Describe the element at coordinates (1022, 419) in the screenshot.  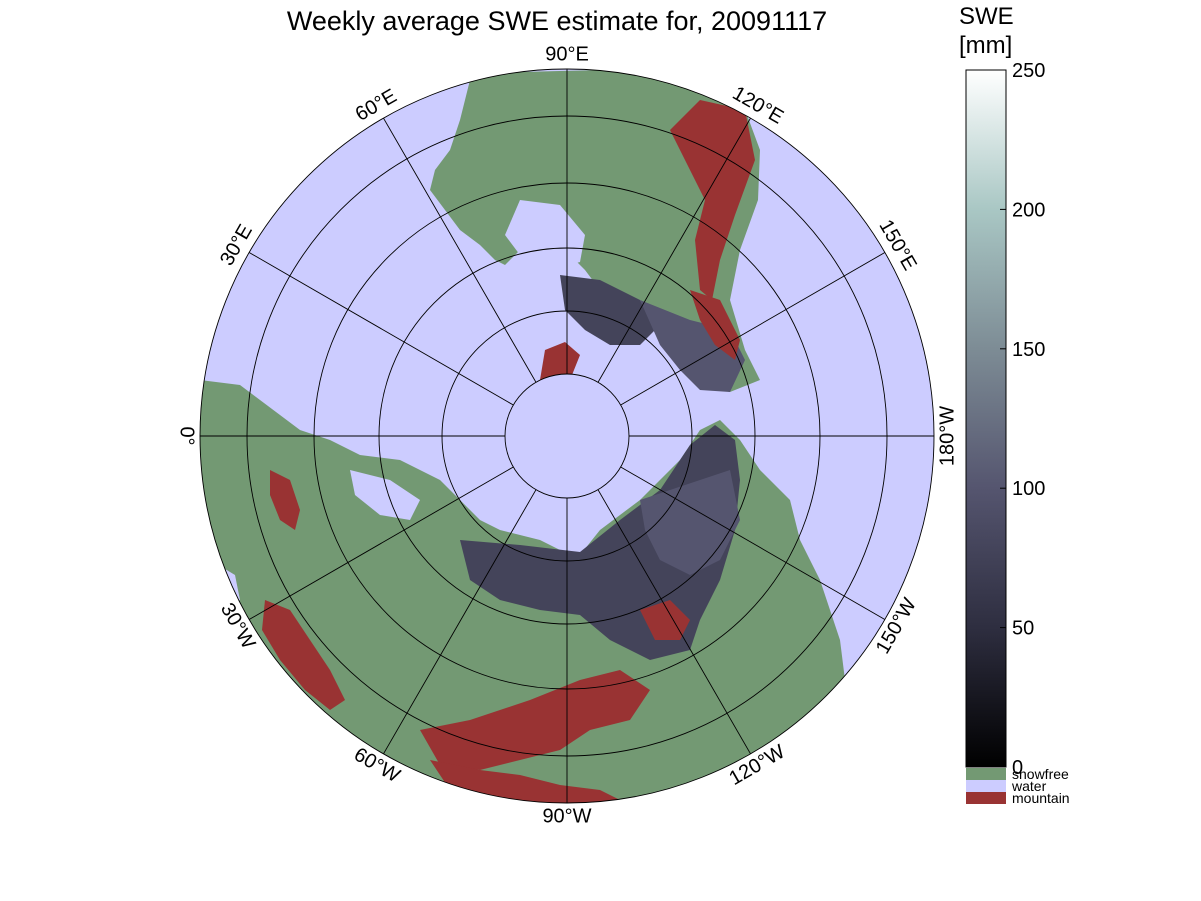
I see `colorbar-ticks: 0 50 100 150 200 250` at that location.